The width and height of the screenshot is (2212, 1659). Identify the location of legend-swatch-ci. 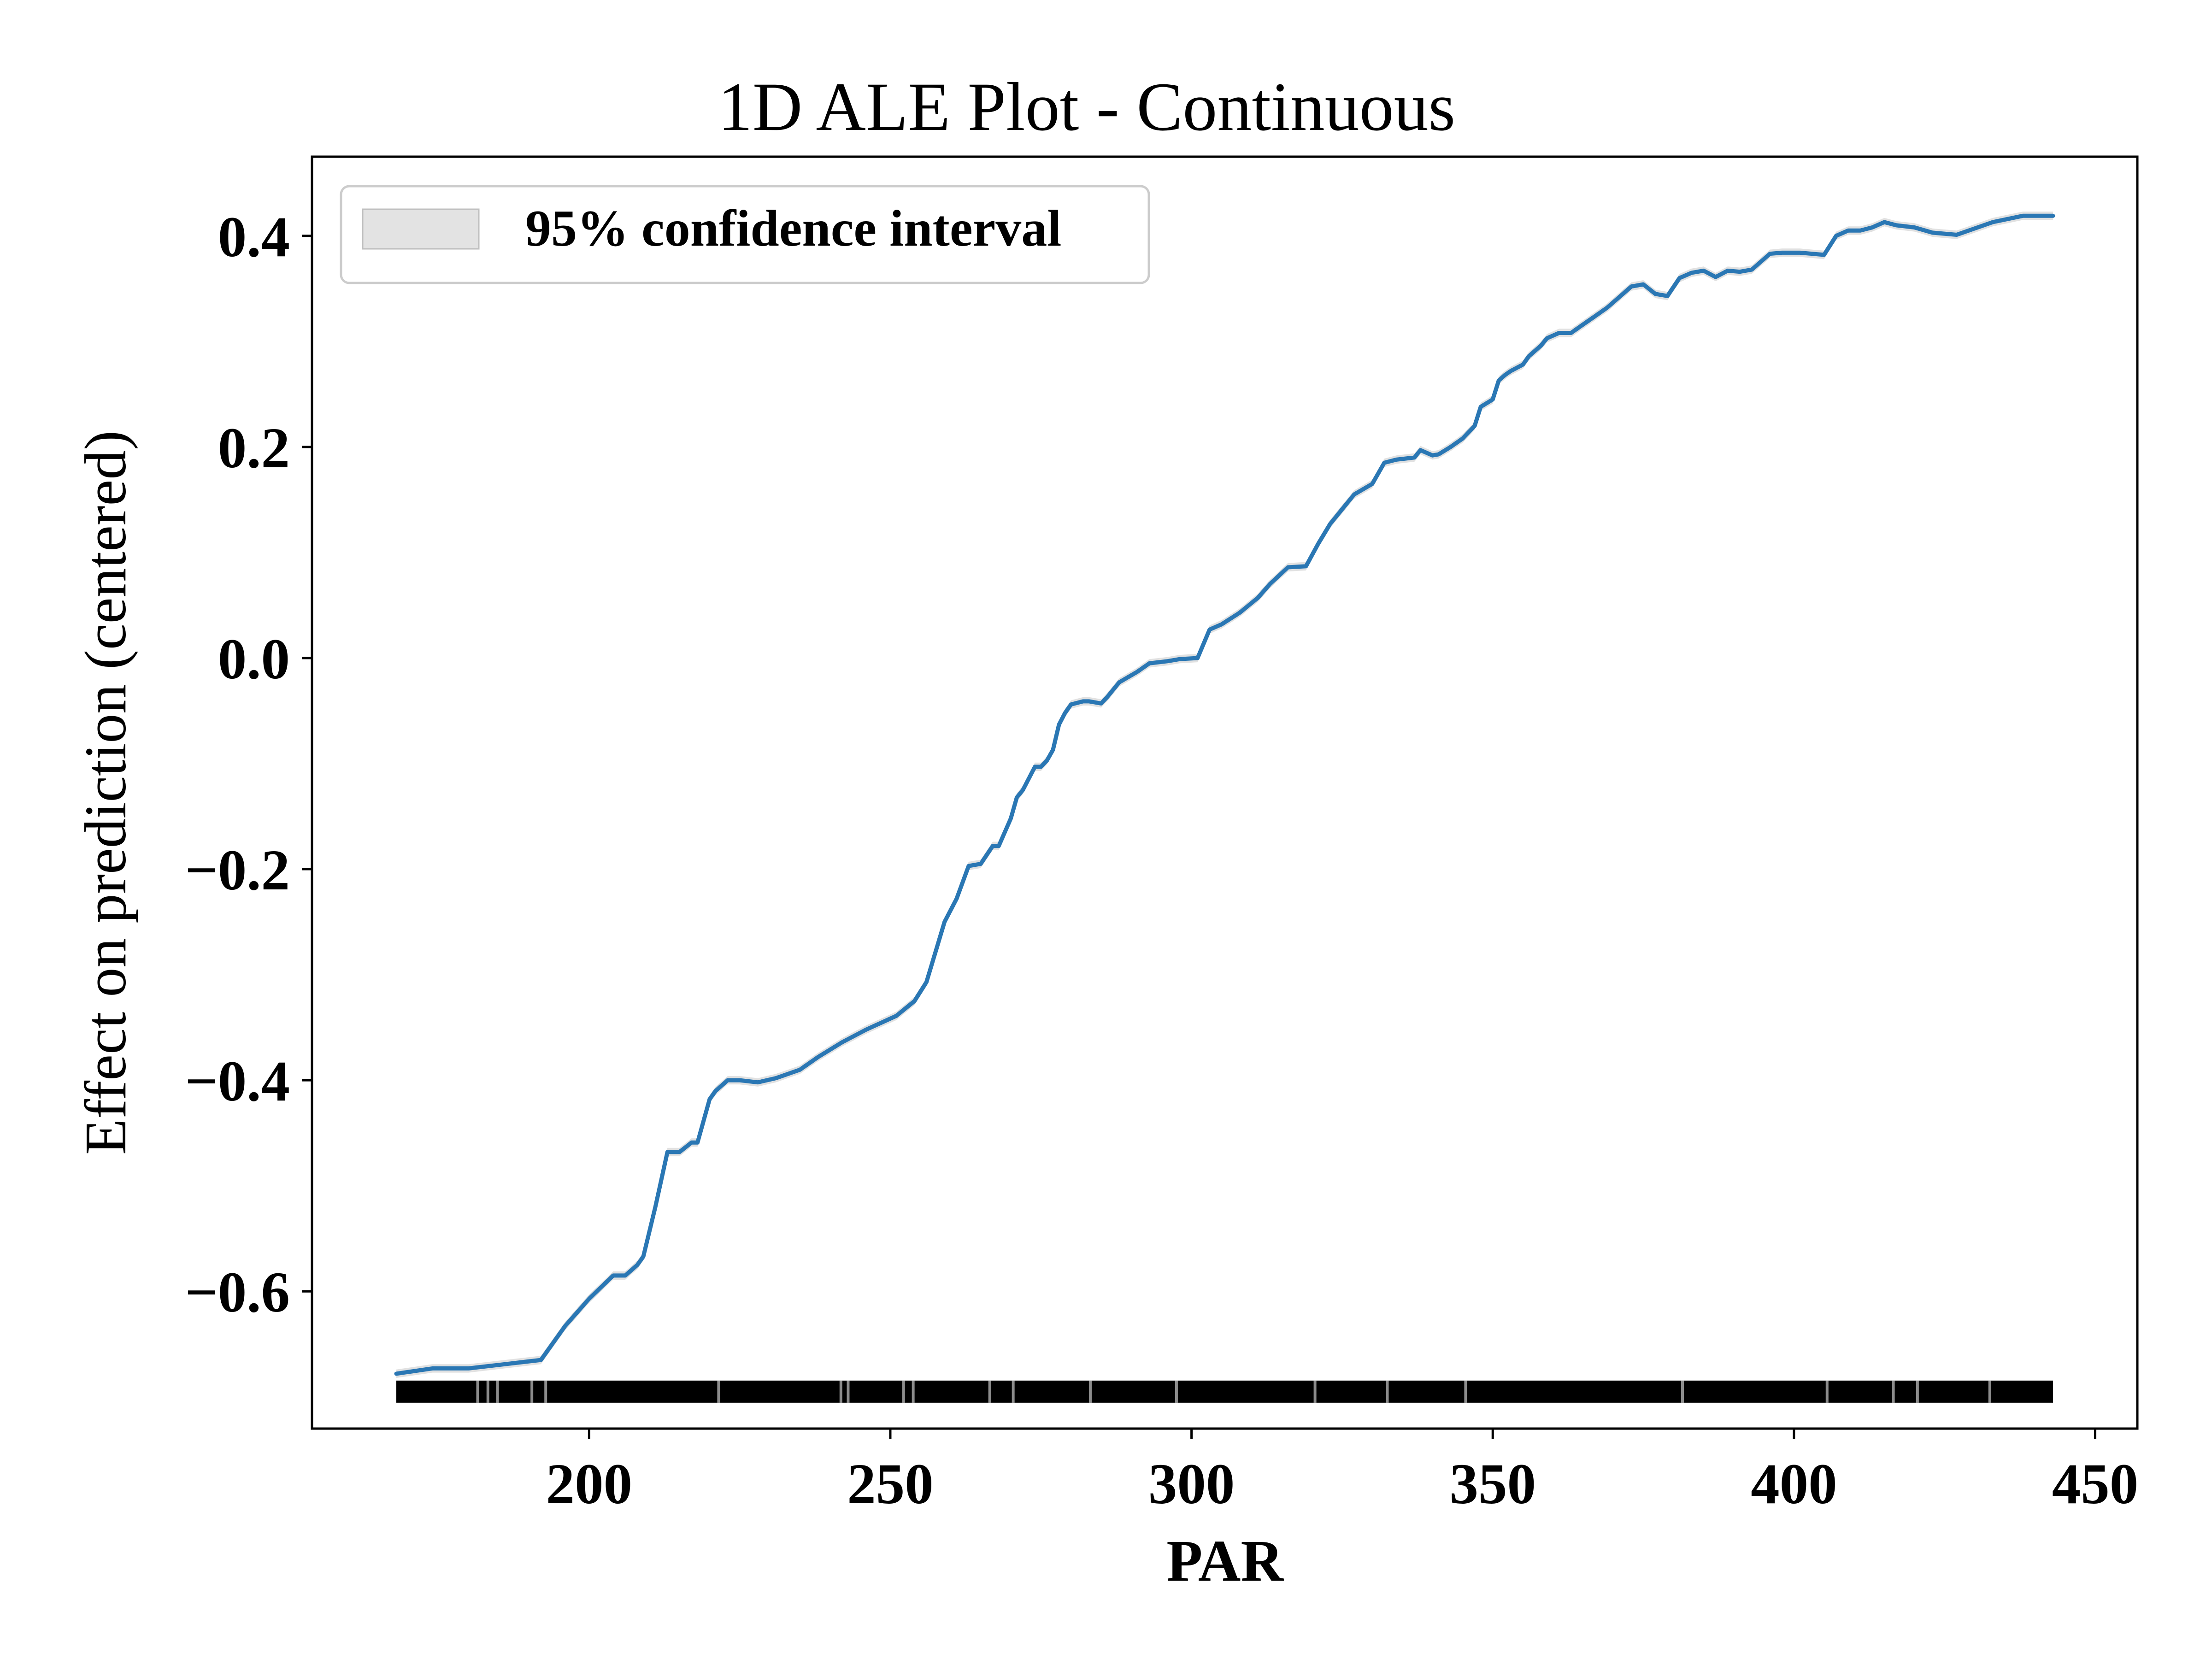
(421, 229).